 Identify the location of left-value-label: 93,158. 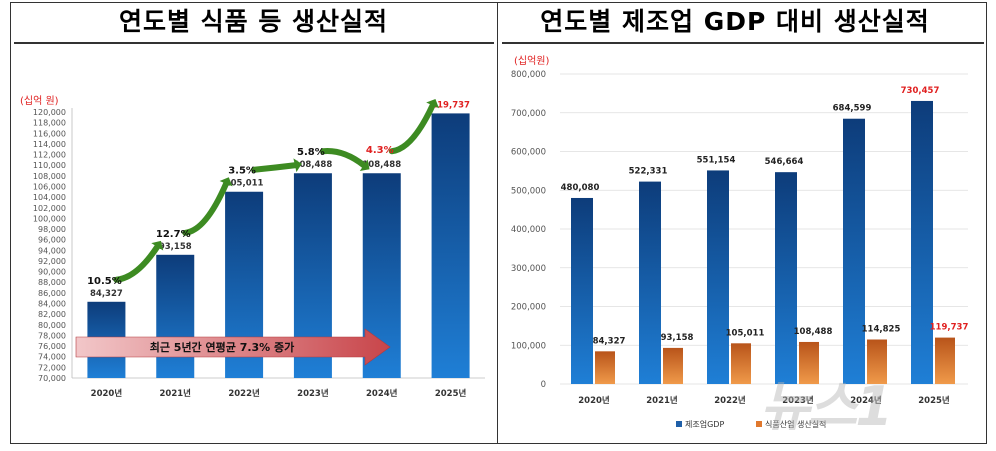
(175, 247).